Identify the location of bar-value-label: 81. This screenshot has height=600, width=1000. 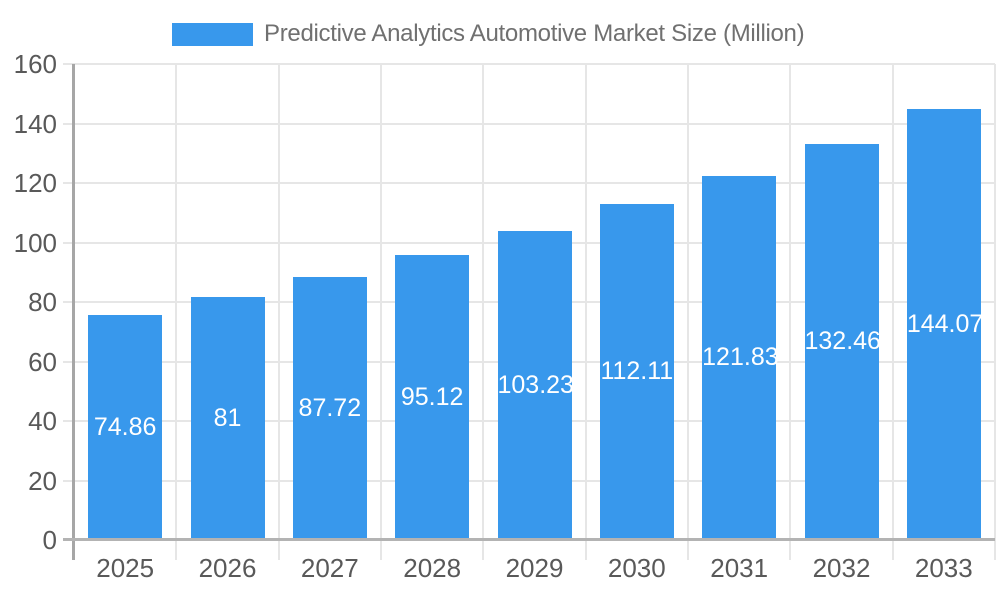
(227, 417).